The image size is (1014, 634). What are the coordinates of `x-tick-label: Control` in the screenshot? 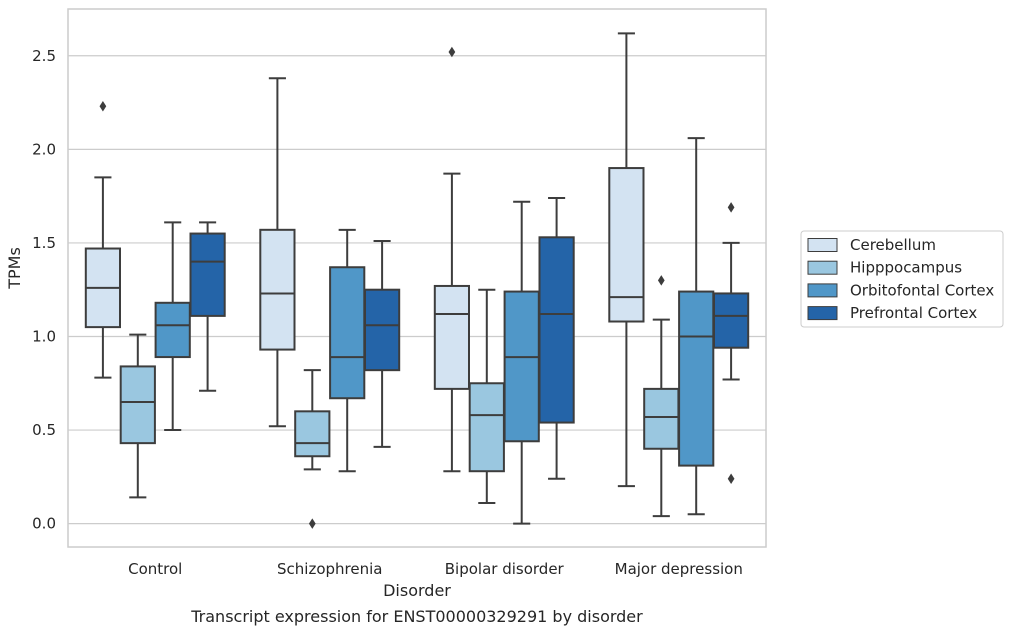 It's located at (155, 569).